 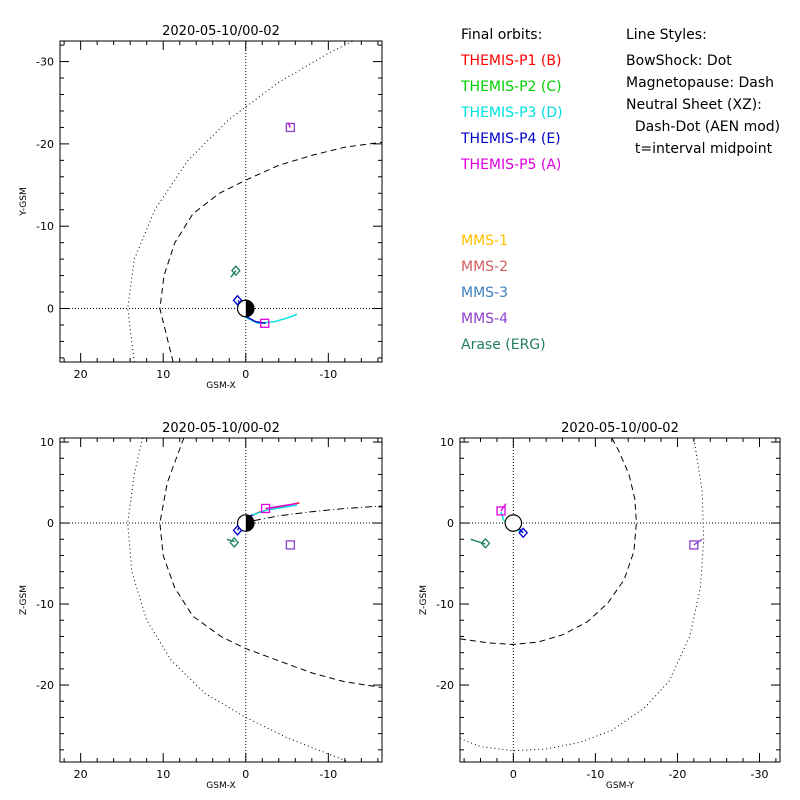 What do you see at coordinates (485, 293) in the screenshot?
I see `legend-mission-entry-2: MMS-3` at bounding box center [485, 293].